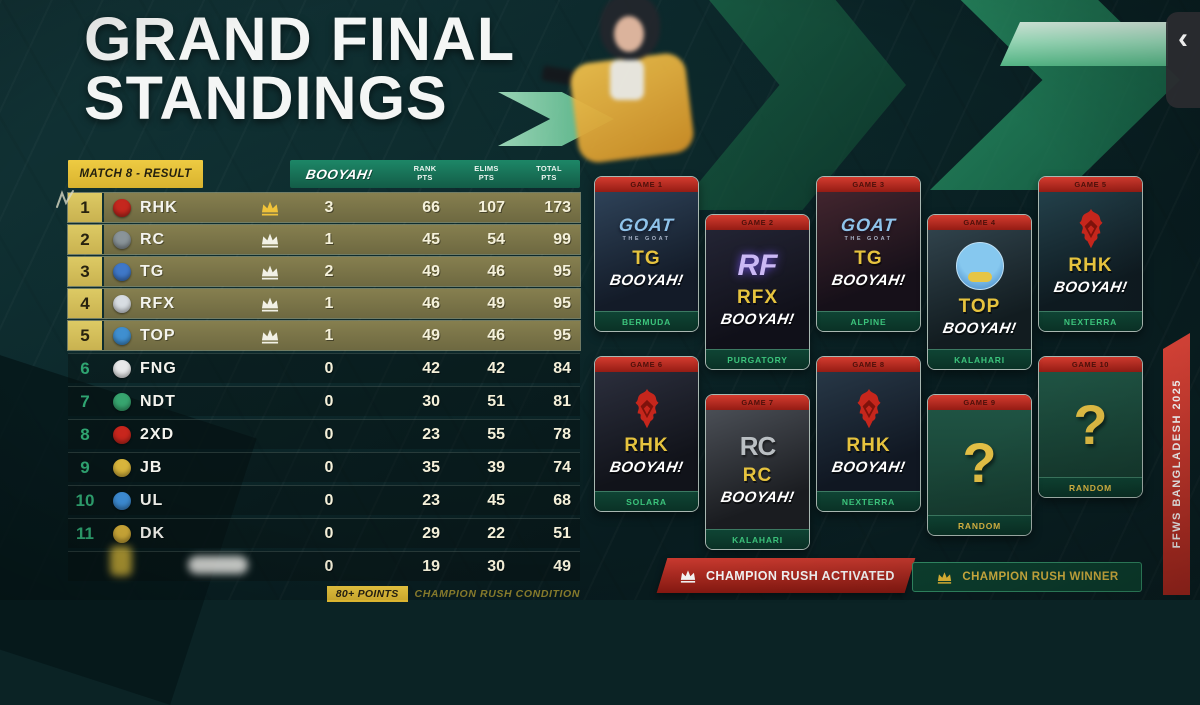 This screenshot has width=1200, height=705. Describe the element at coordinates (800, 575) in the screenshot. I see `activated-label: CHAMPION RUSH ACTIVATED` at that location.